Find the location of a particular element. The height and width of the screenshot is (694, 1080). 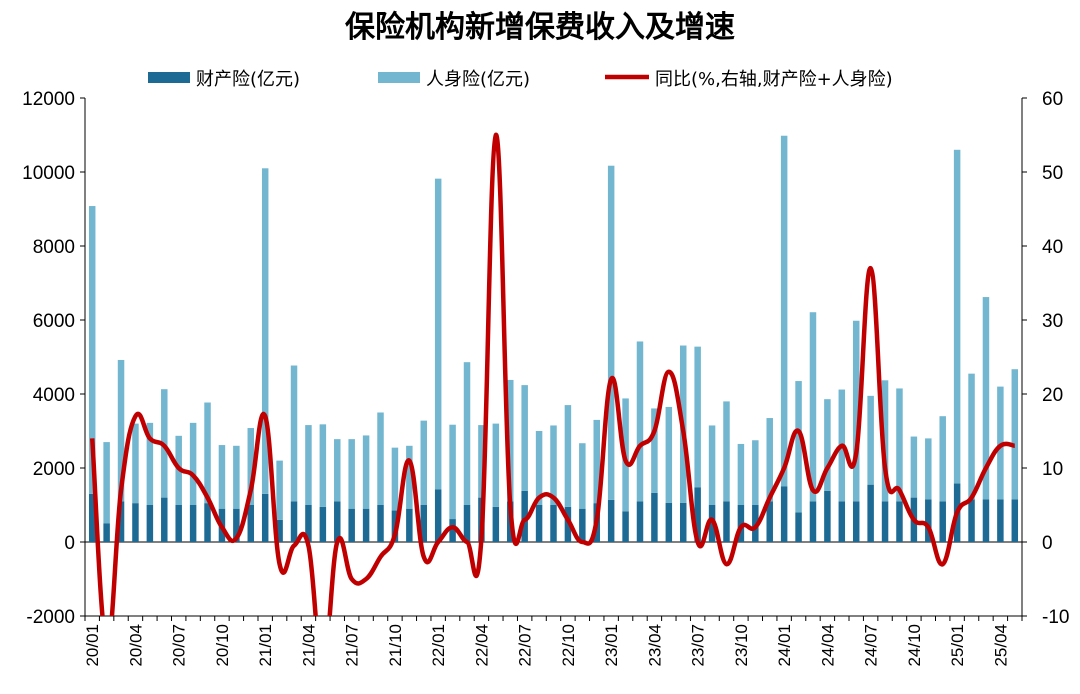

y-left-tick-label: 0 is located at coordinates (69, 543).